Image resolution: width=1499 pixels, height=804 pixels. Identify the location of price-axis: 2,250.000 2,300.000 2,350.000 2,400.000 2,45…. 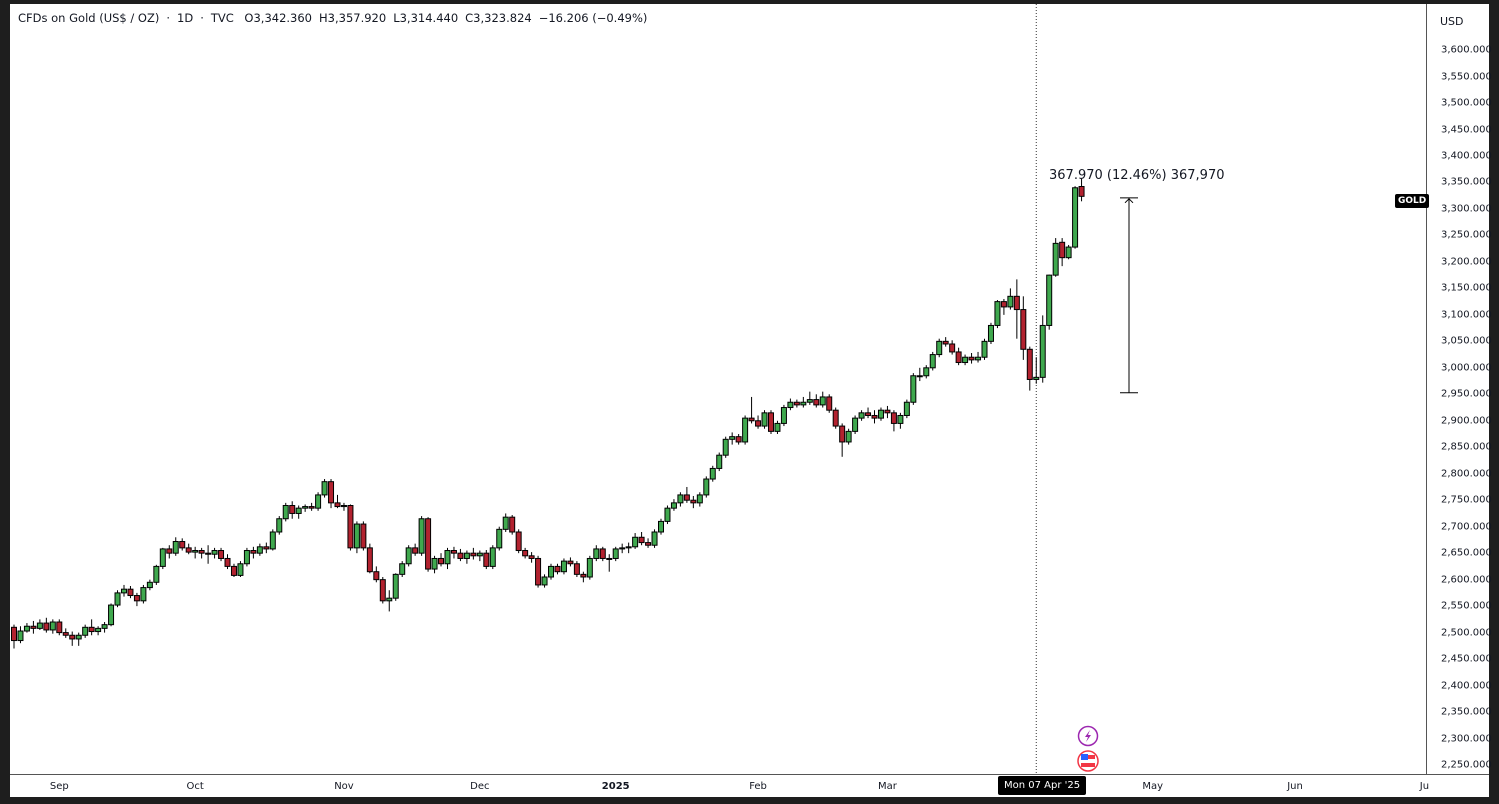
(1459, 389).